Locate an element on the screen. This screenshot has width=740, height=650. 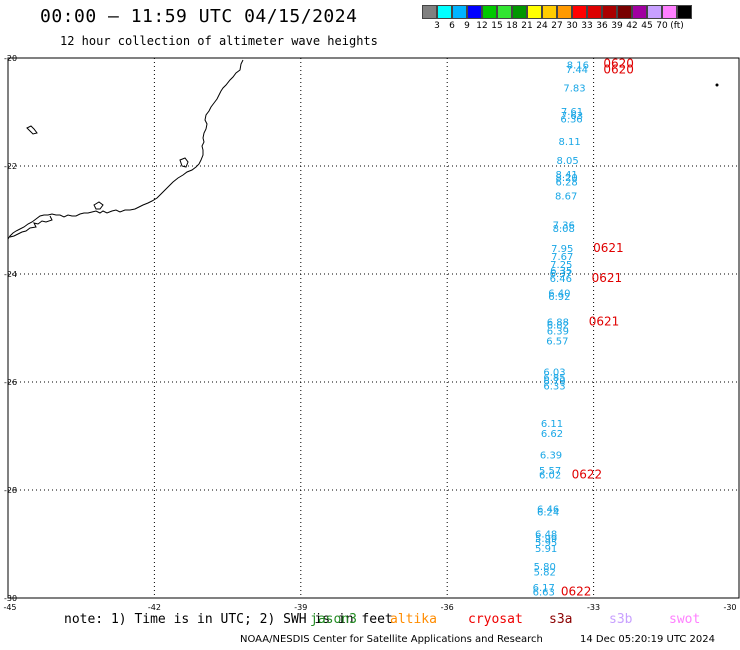
legend-swatches is located at coordinates (557, 12).